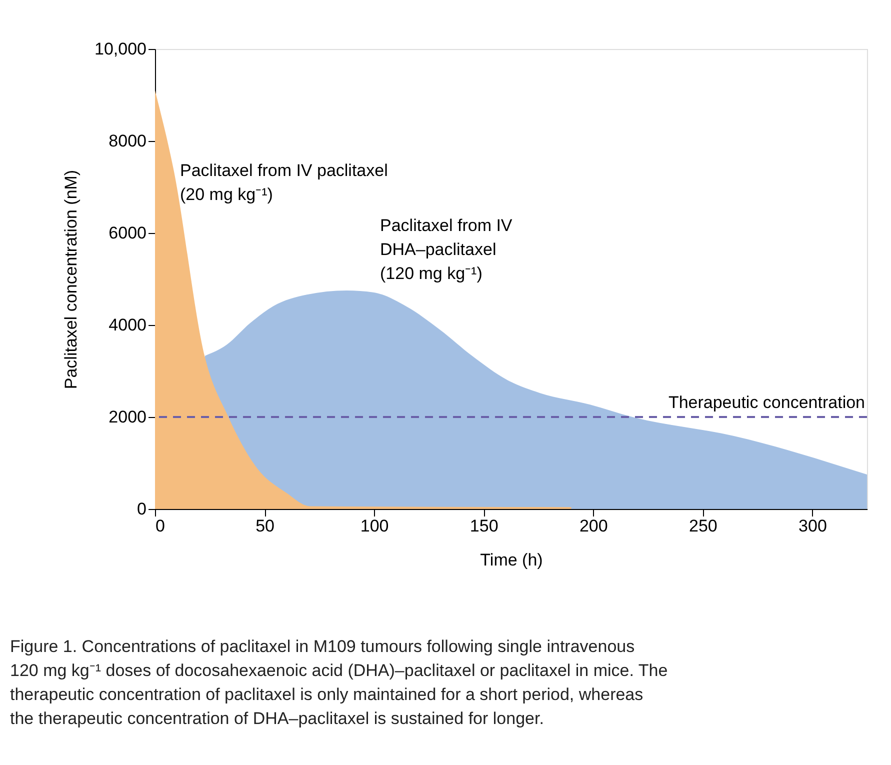 The image size is (891, 765). What do you see at coordinates (127, 233) in the screenshot?
I see `y-tick-label: 6000` at bounding box center [127, 233].